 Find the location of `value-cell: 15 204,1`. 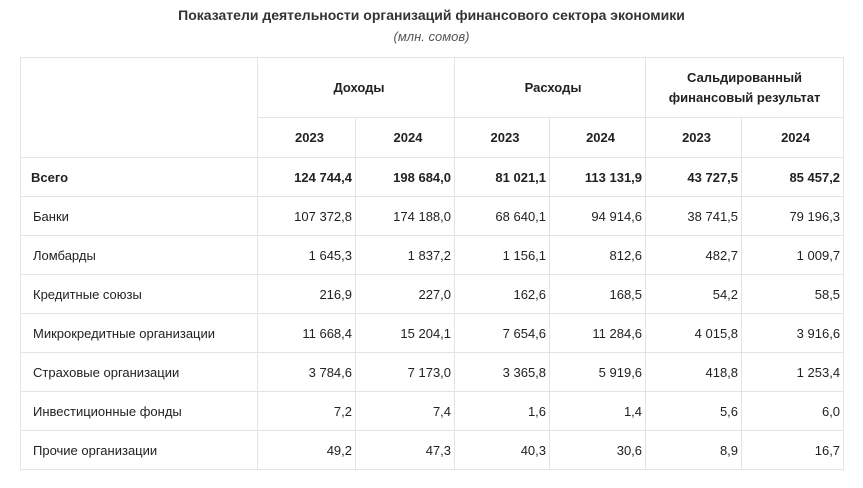

value-cell: 15 204,1 is located at coordinates (405, 333).